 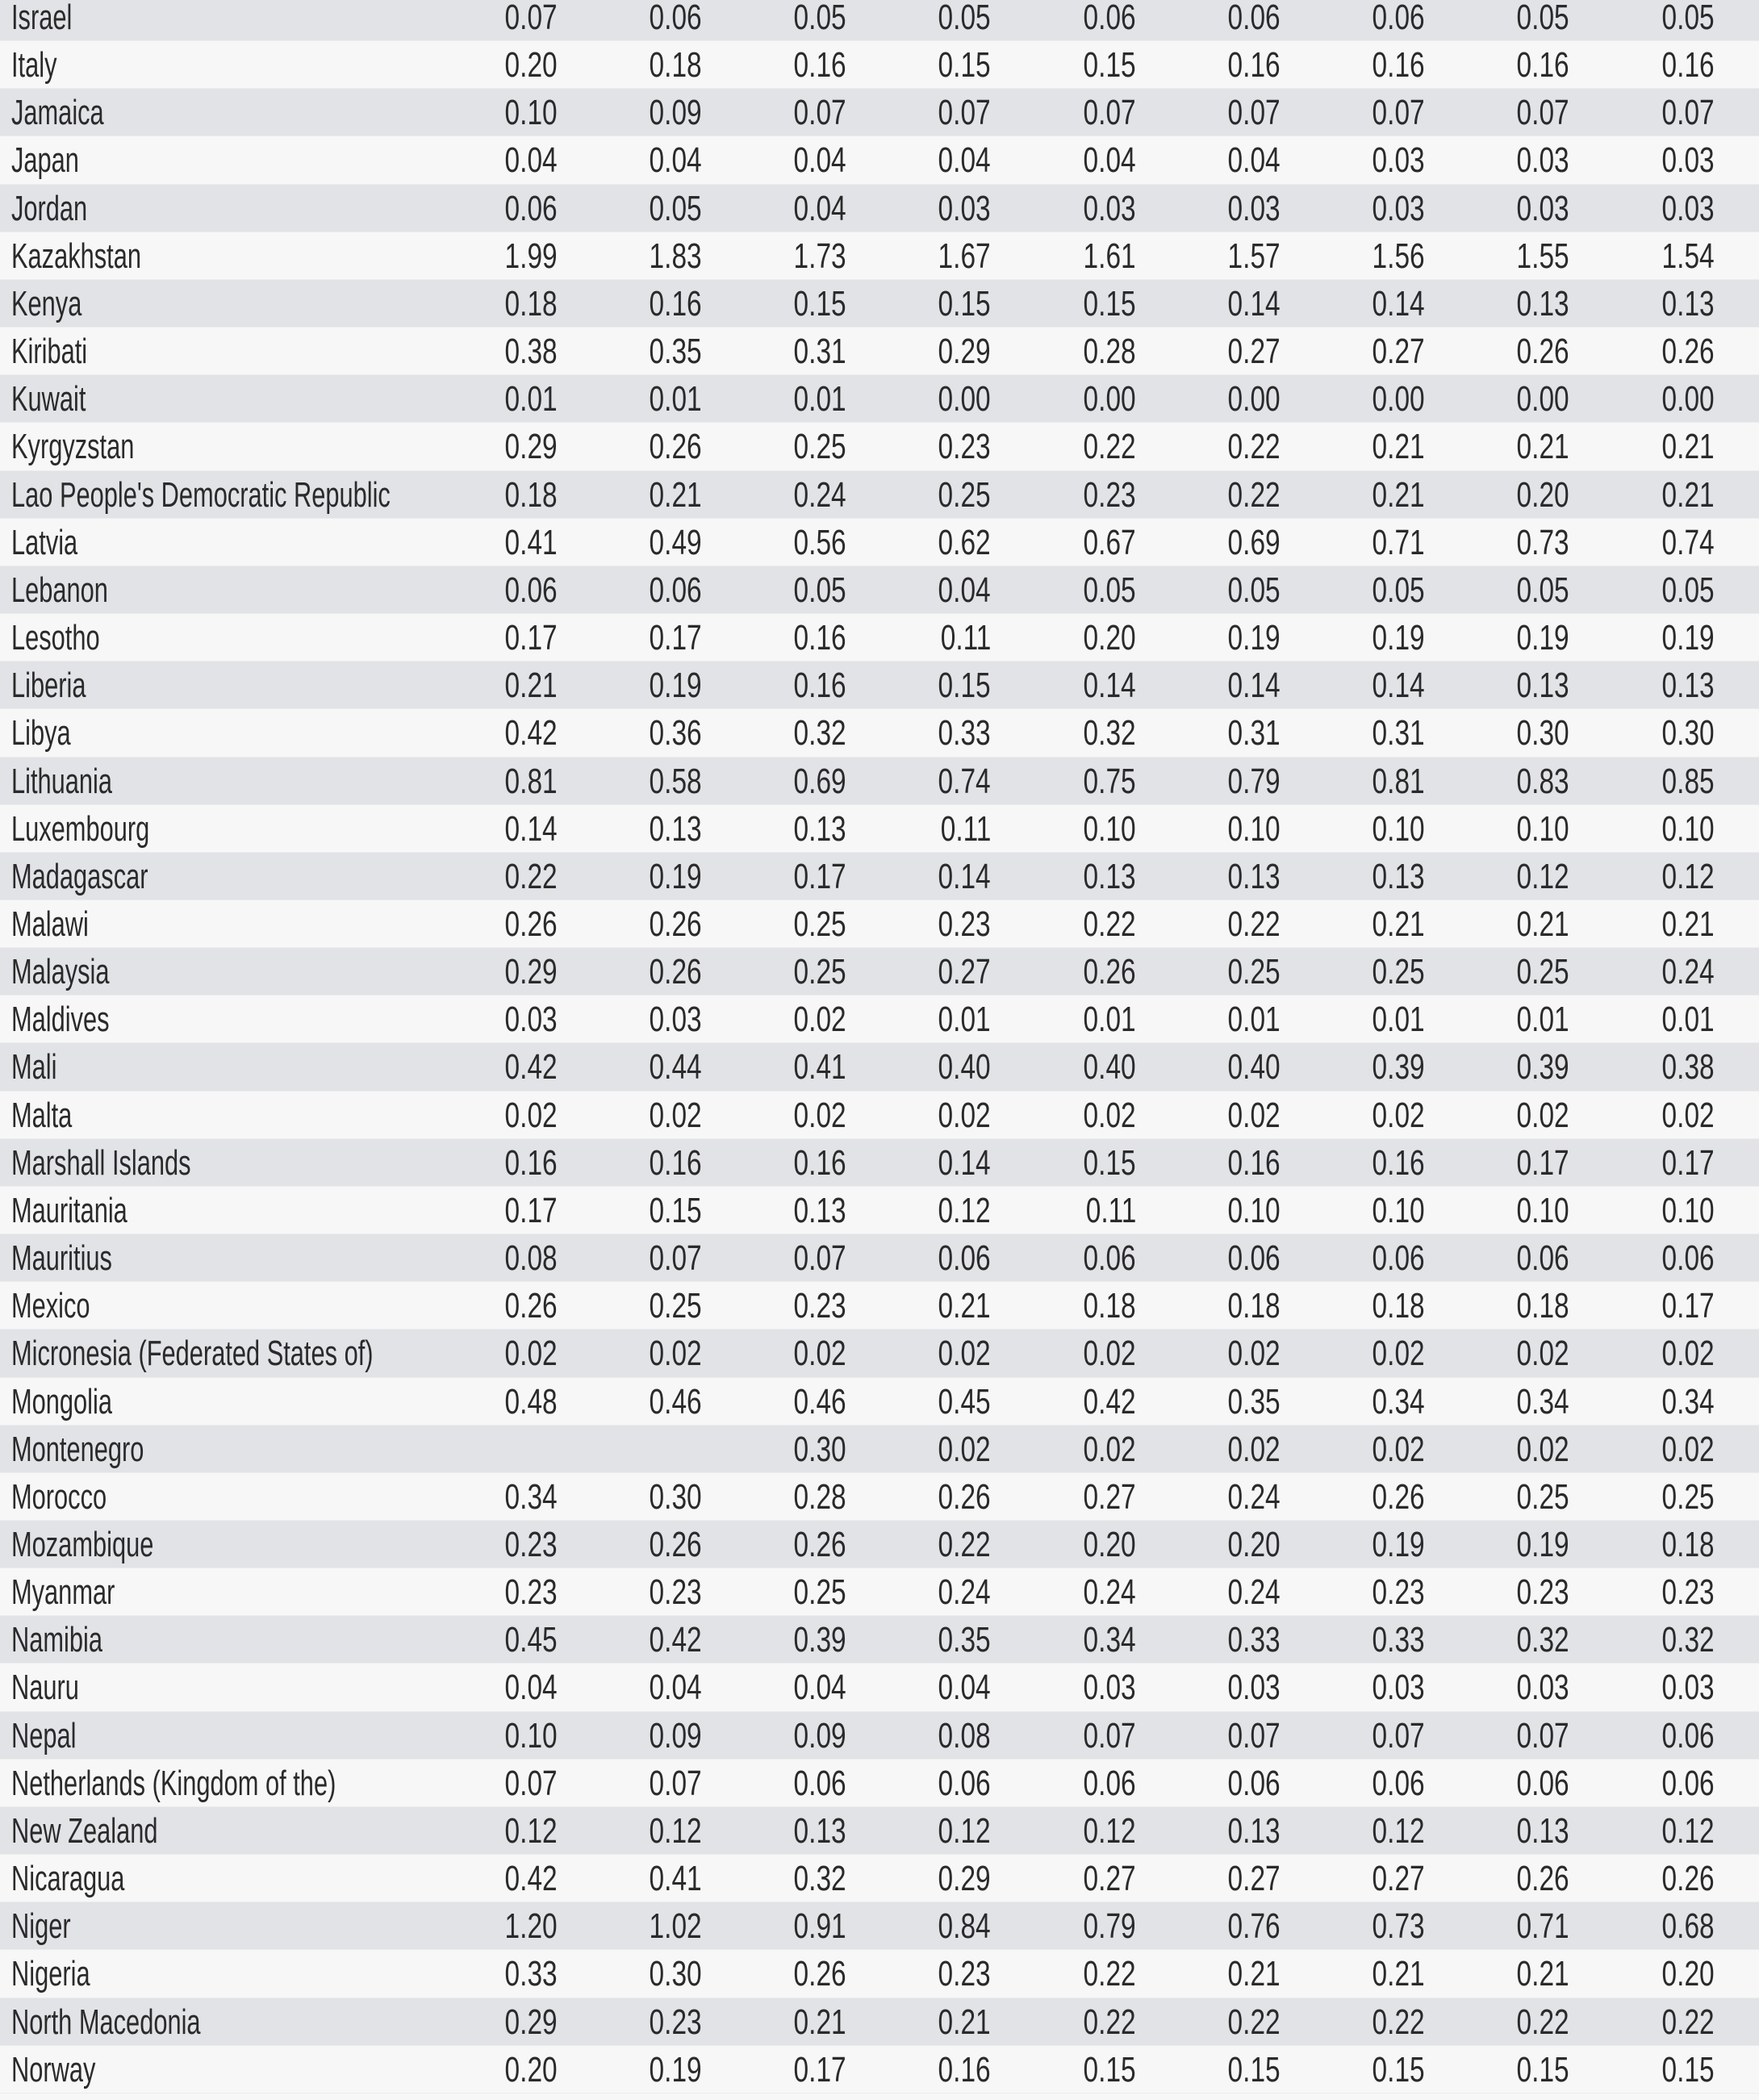 What do you see at coordinates (1109, 542) in the screenshot?
I see `value-cell: 0.67` at bounding box center [1109, 542].